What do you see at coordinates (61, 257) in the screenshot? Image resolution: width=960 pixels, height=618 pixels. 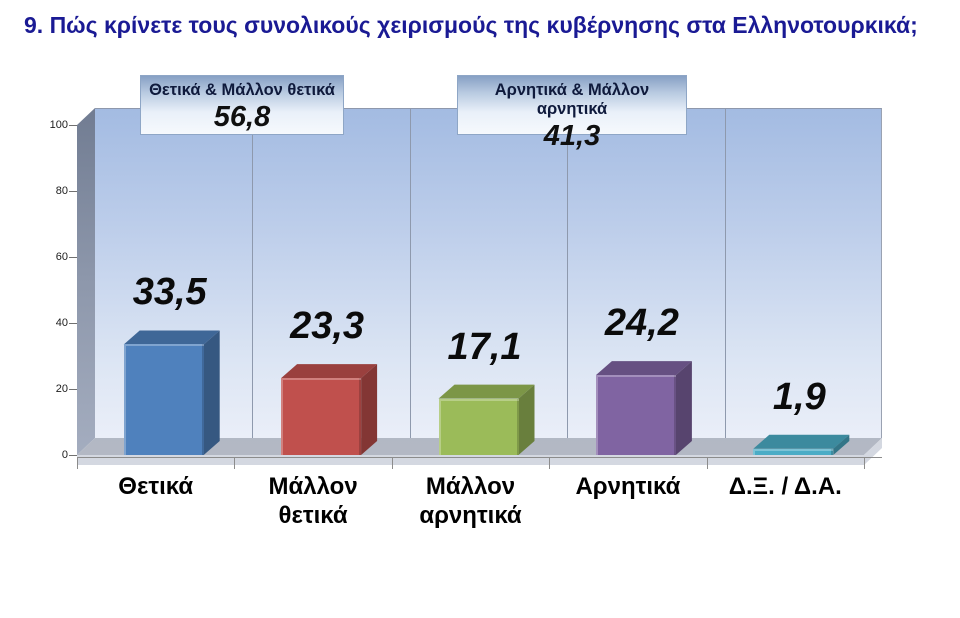 I see `y-axis-tick-label: 60` at bounding box center [61, 257].